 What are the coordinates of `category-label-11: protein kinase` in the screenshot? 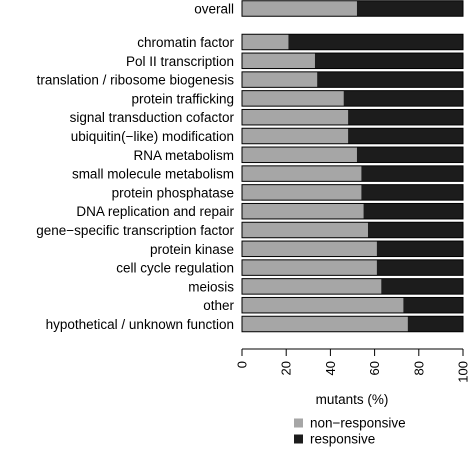 It's located at (192, 249).